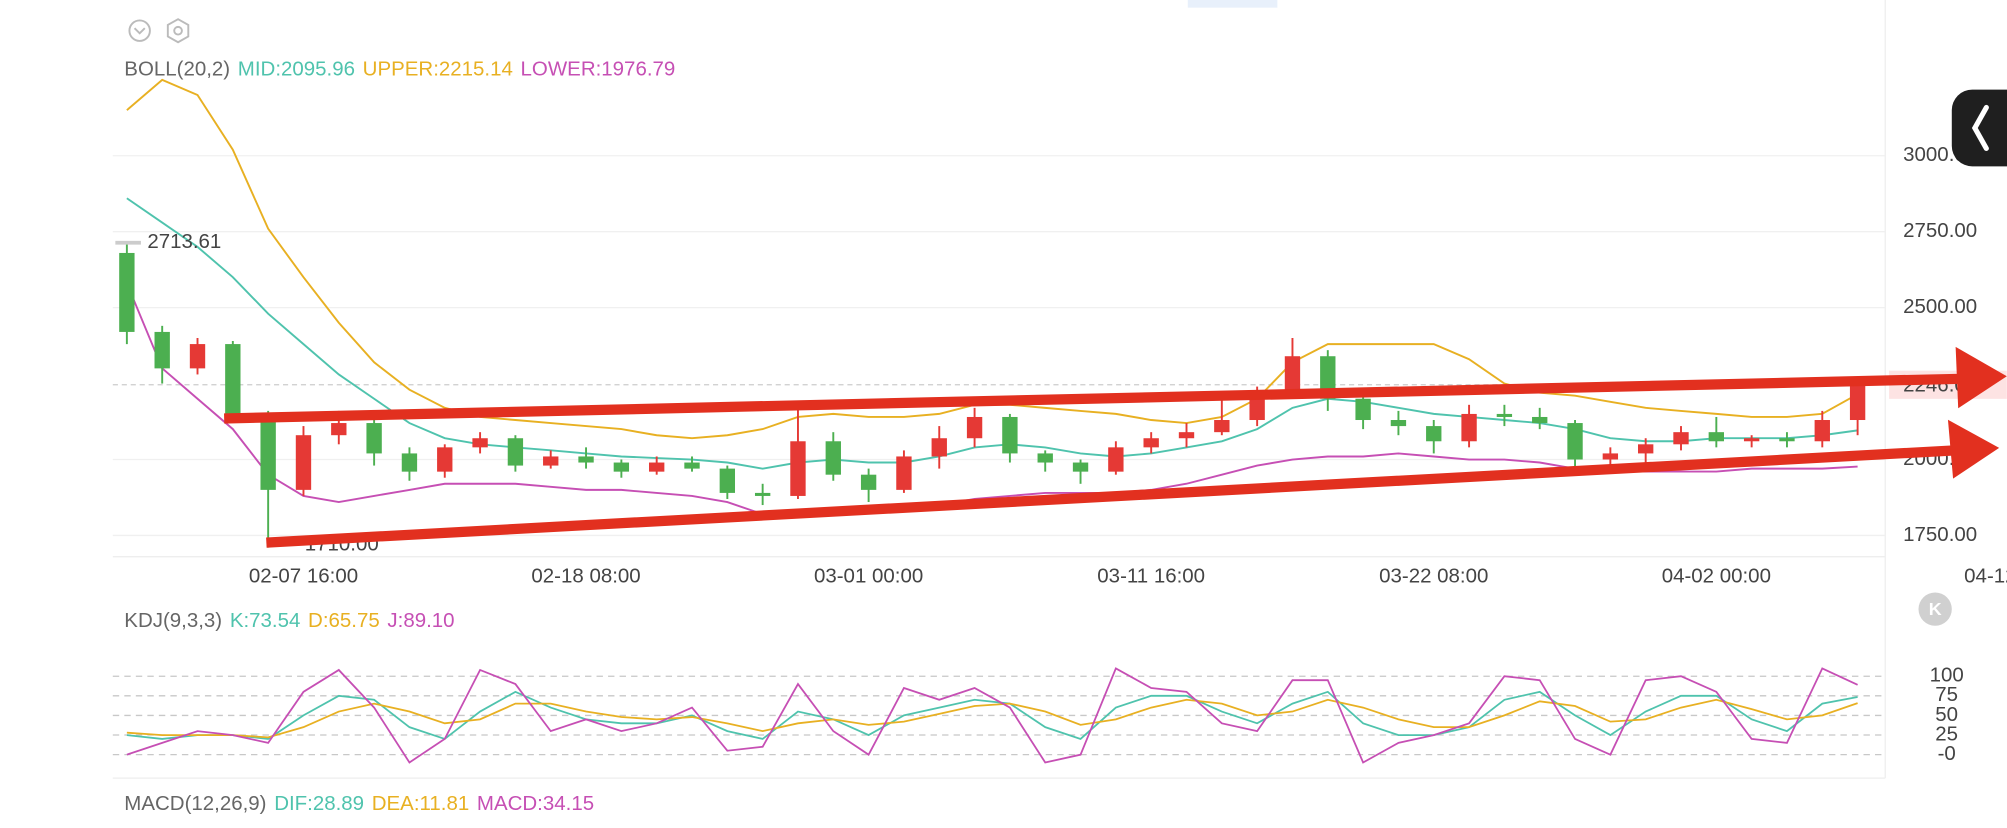 This screenshot has height=828, width=2007. I want to click on side-tab-chevron, so click(1980, 128).